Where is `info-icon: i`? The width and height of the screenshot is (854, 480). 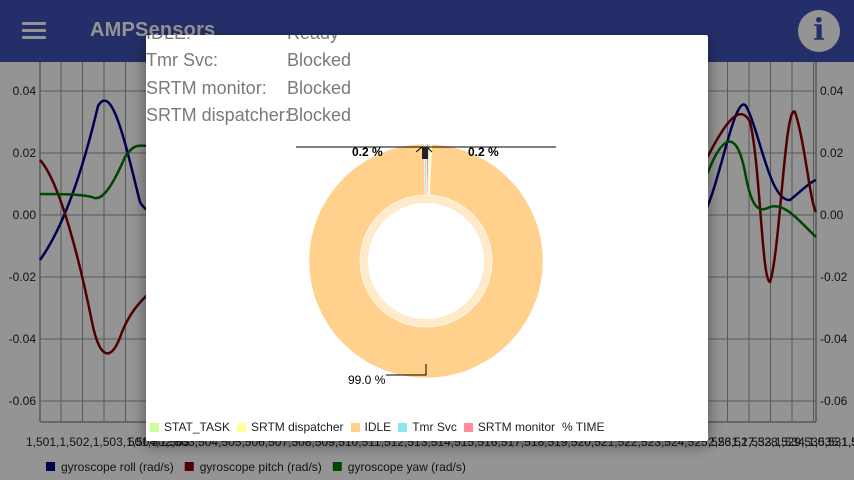 info-icon: i is located at coordinates (819, 31).